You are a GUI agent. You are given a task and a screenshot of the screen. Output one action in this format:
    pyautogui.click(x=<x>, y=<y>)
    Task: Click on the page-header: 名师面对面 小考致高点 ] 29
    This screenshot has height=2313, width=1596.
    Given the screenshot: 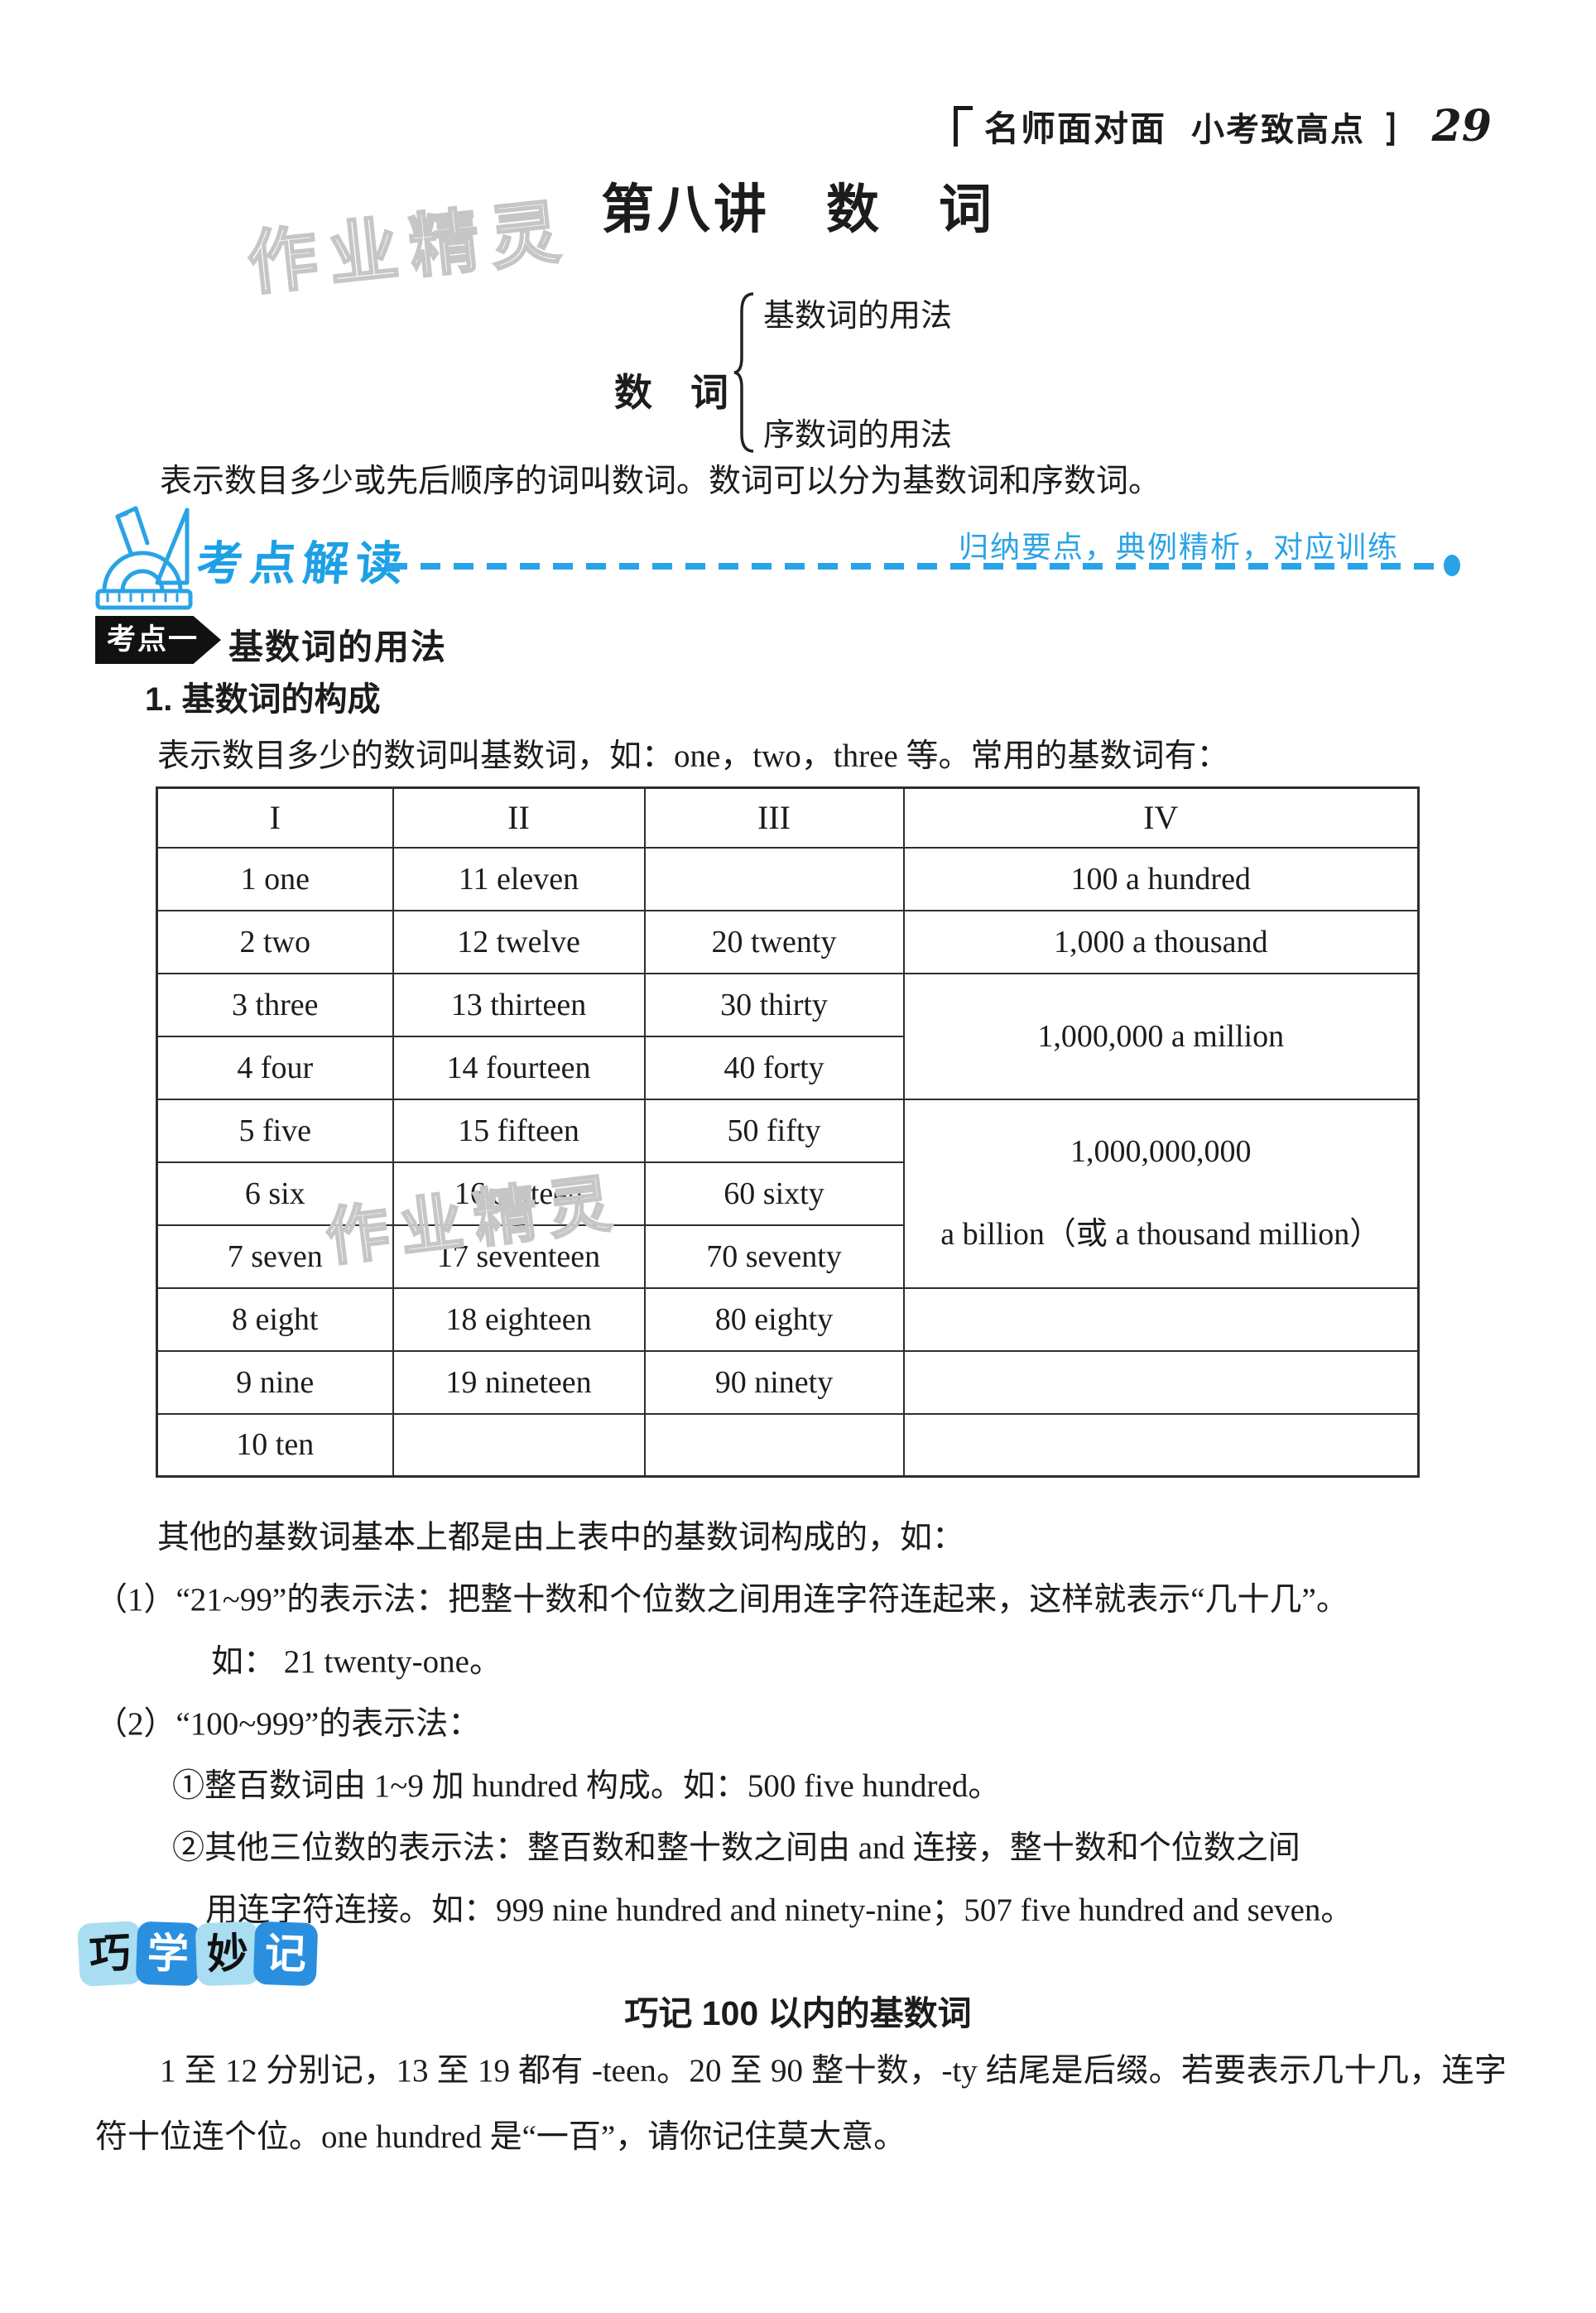 What is the action you would take?
    pyautogui.click(x=1222, y=126)
    